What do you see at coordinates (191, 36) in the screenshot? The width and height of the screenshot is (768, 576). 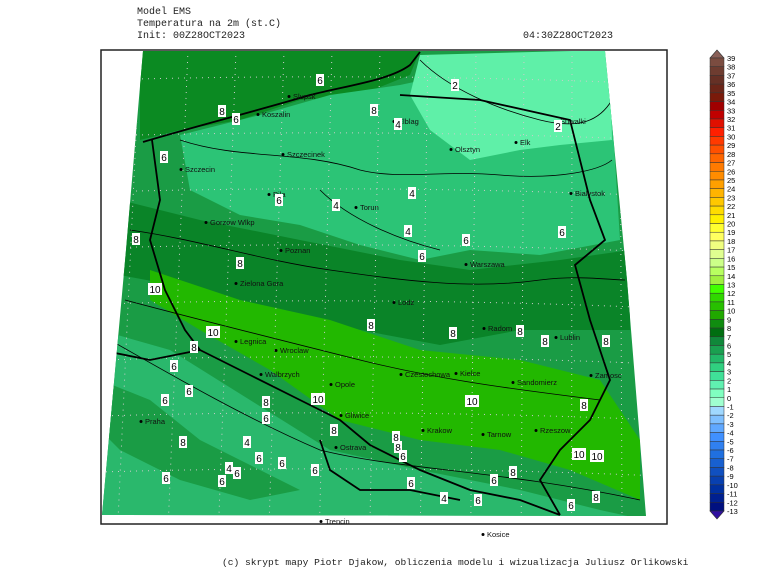 I see `init-time: Init: 00Z28OCT2023` at bounding box center [191, 36].